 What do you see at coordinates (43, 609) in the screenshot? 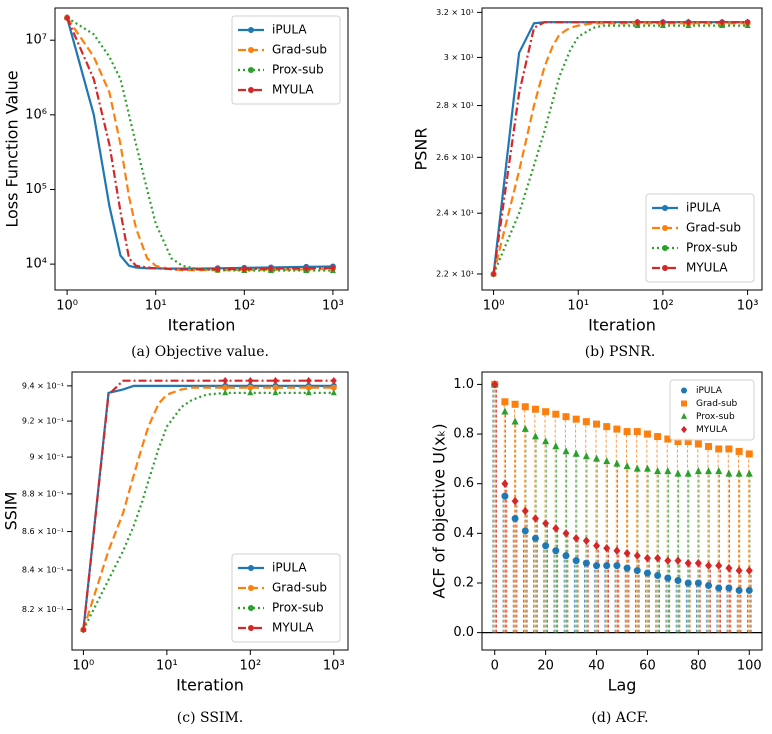
I see `y-tick-label: 8.2 × 10⁻¹` at bounding box center [43, 609].